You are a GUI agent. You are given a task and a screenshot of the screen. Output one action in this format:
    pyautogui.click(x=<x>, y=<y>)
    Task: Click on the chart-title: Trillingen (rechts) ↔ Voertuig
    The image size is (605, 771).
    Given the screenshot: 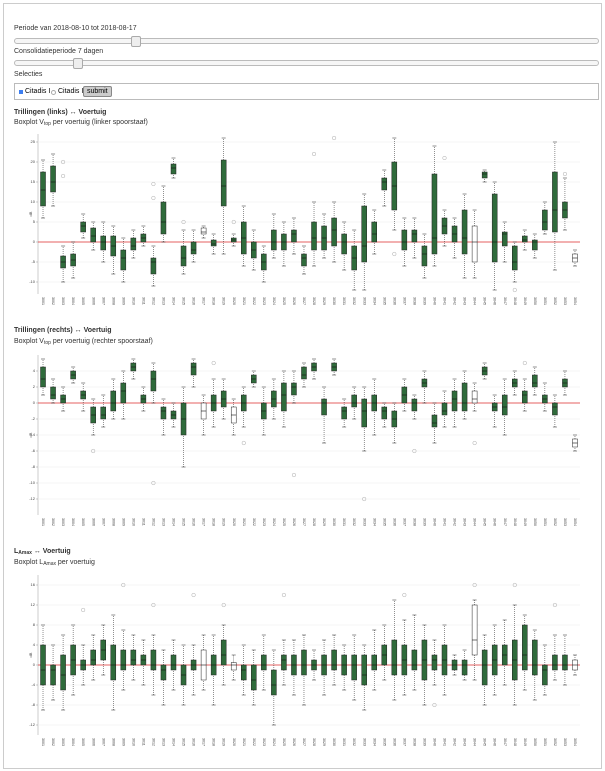 What is the action you would take?
    pyautogui.click(x=63, y=330)
    